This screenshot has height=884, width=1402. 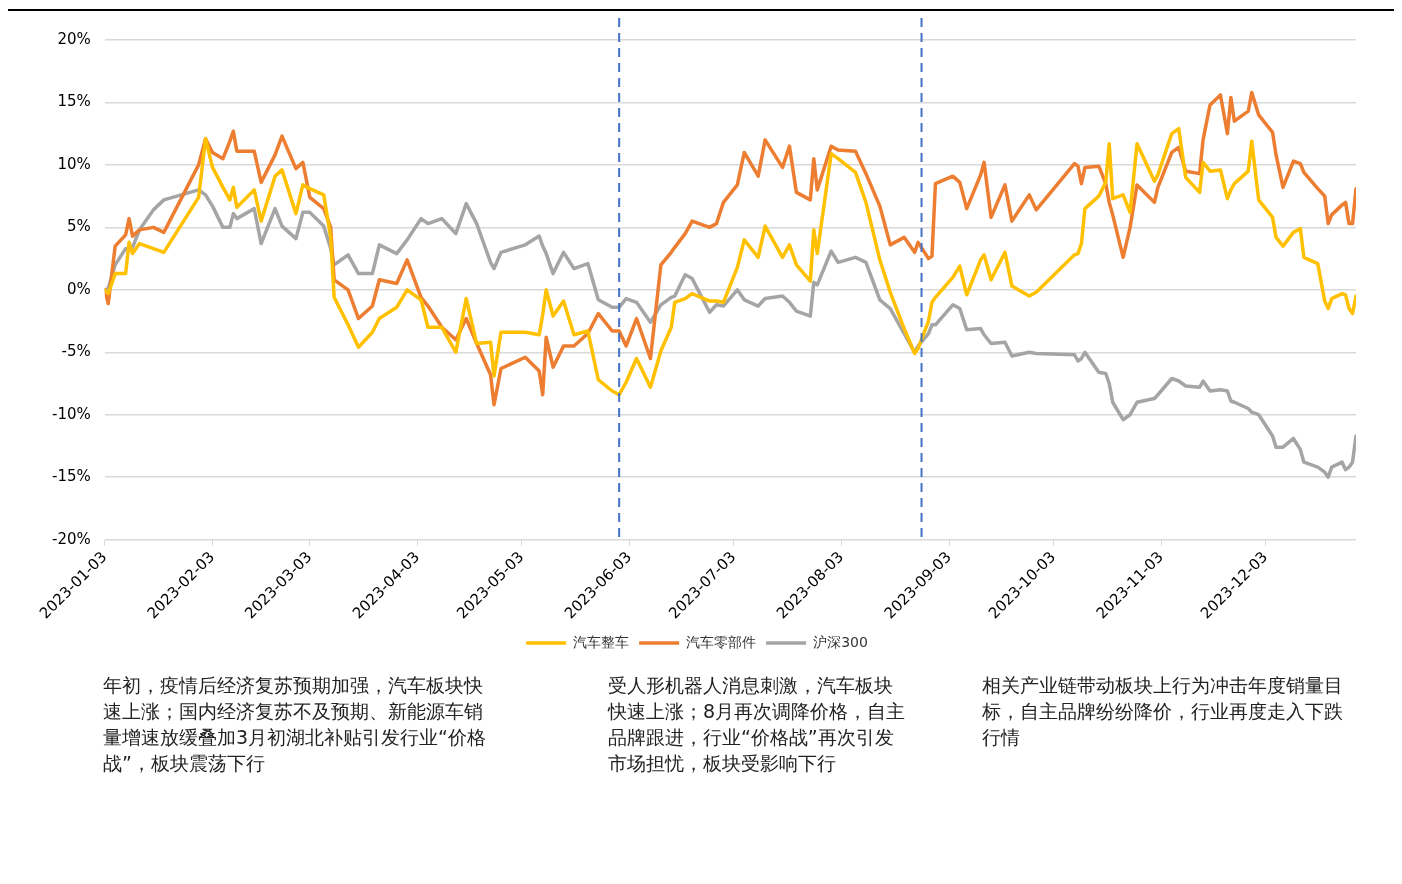 What do you see at coordinates (71, 413) in the screenshot?
I see `y-tick-label: -10%` at bounding box center [71, 413].